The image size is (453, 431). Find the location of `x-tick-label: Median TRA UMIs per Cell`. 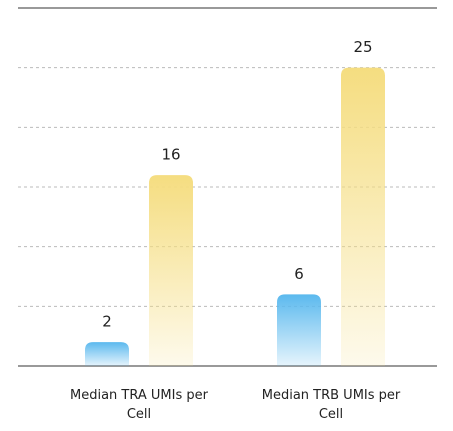

x-tick-label: Median TRA UMIs per Cell is located at coordinates (139, 405).